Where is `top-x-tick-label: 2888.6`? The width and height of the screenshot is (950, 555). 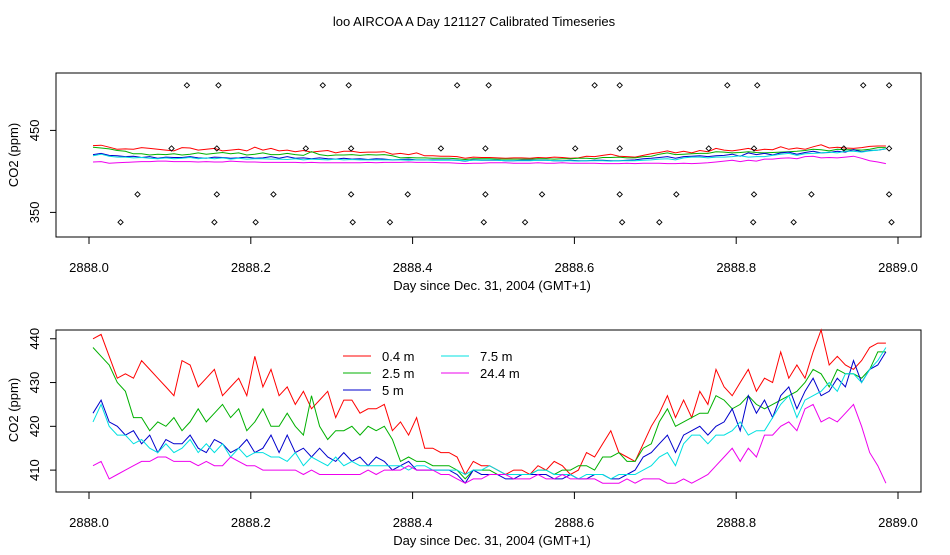 top-x-tick-label: 2888.6 is located at coordinates (575, 267).